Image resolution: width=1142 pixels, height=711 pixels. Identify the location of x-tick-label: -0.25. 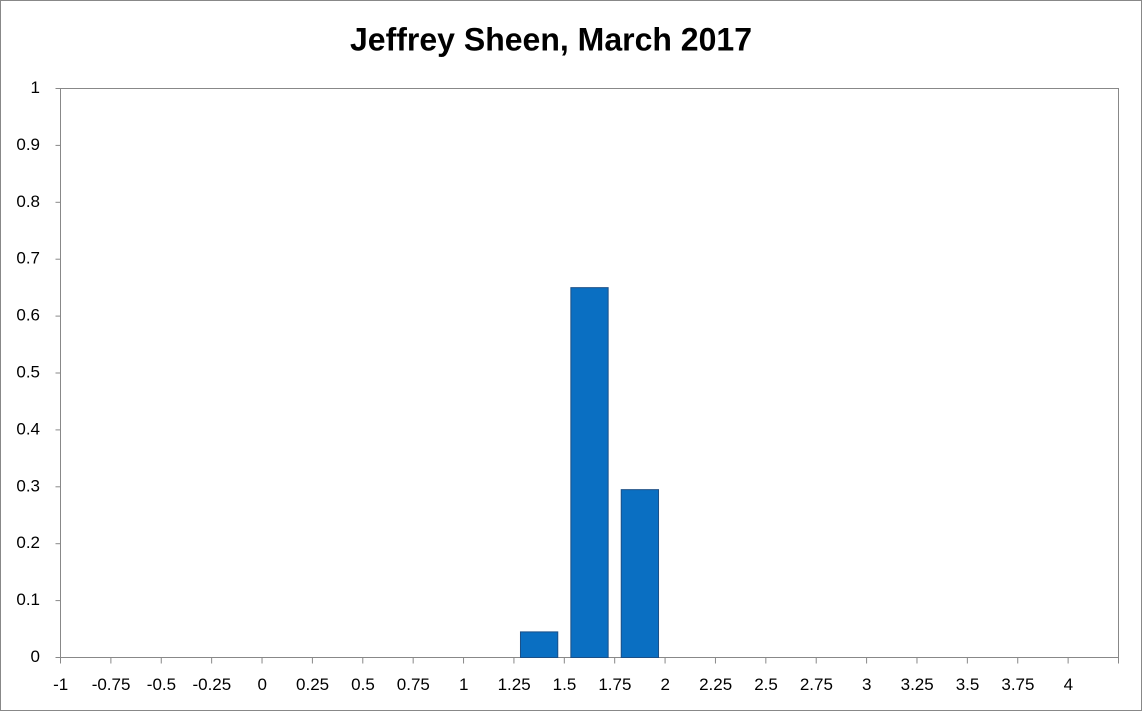
(211, 684).